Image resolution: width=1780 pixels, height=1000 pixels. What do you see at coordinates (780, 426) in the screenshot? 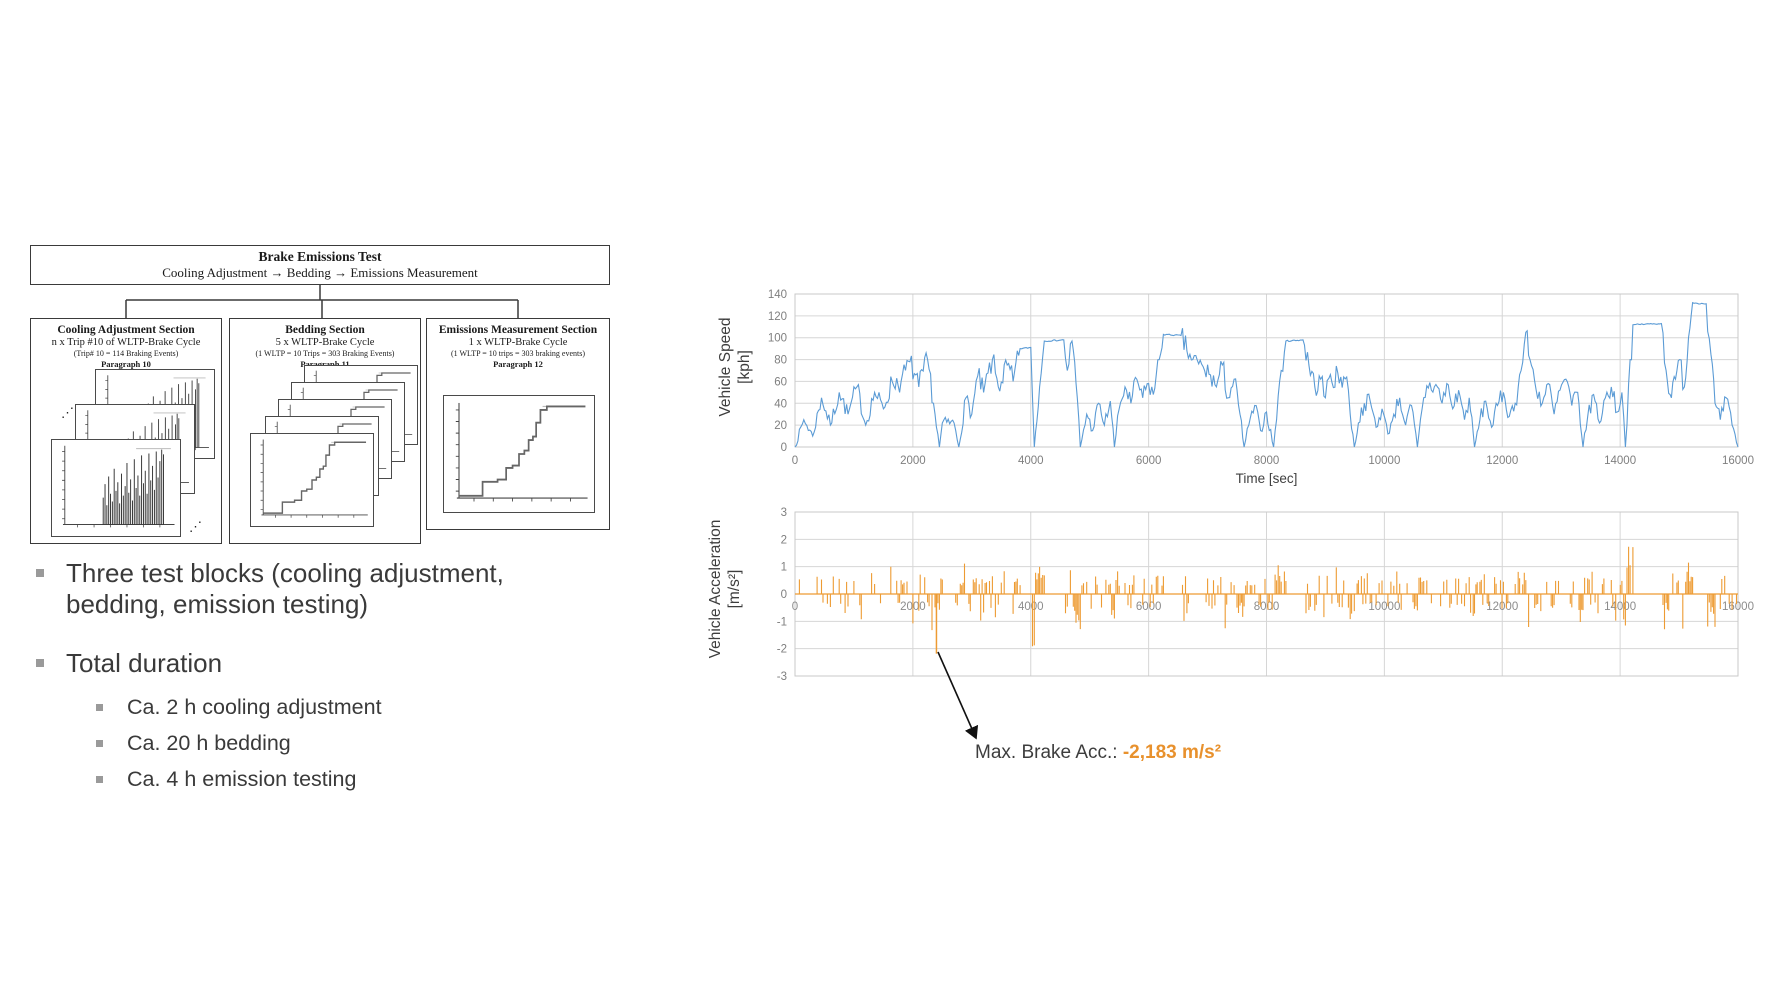
I see `svg-text: 20` at bounding box center [780, 426].